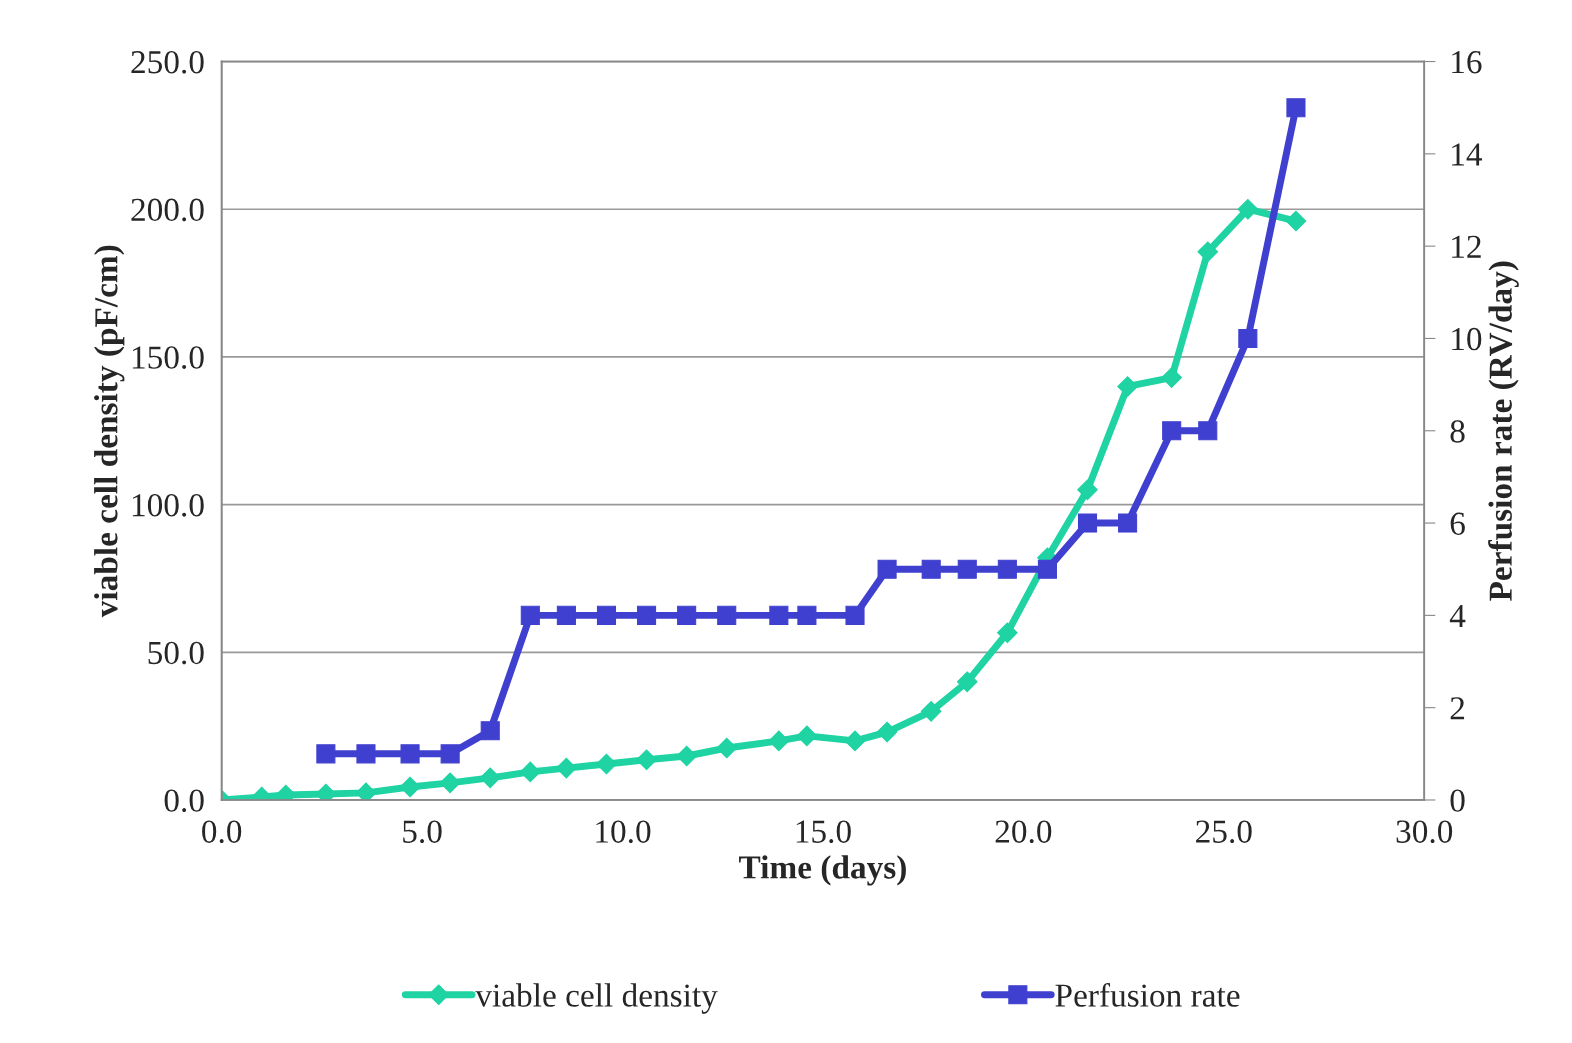 The height and width of the screenshot is (1043, 1572). Describe the element at coordinates (1467, 62) in the screenshot. I see `y2-tick-label: 16` at that location.